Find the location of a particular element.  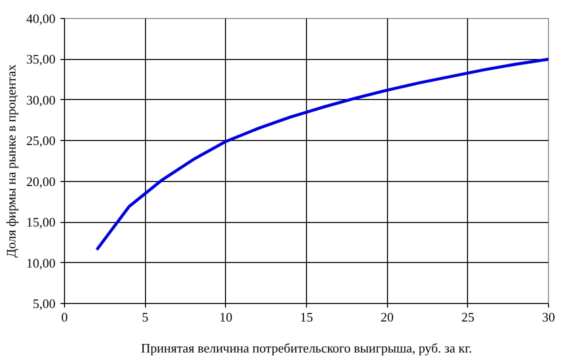

y-tick-label: 5,00 is located at coordinates (44, 303).